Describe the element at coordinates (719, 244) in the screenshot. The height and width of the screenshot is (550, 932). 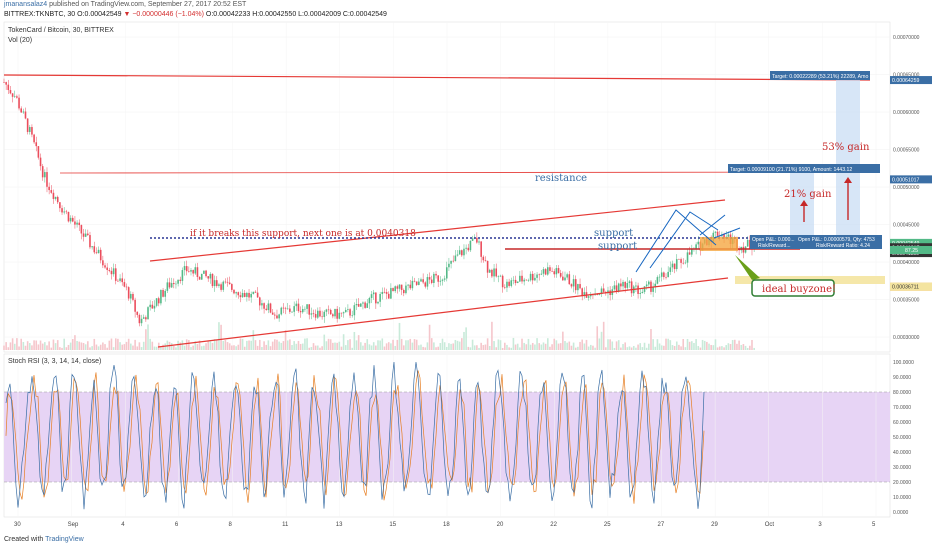
I see `entry-box` at that location.